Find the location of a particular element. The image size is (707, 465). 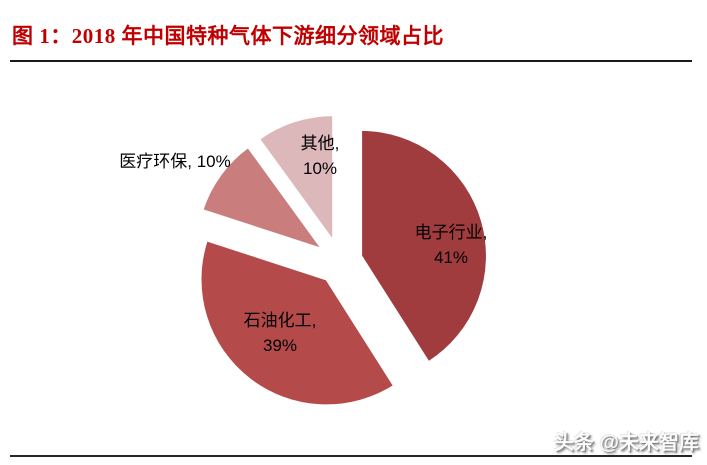

slice-label-electronics: 电子行业, 41% is located at coordinates (451, 245).